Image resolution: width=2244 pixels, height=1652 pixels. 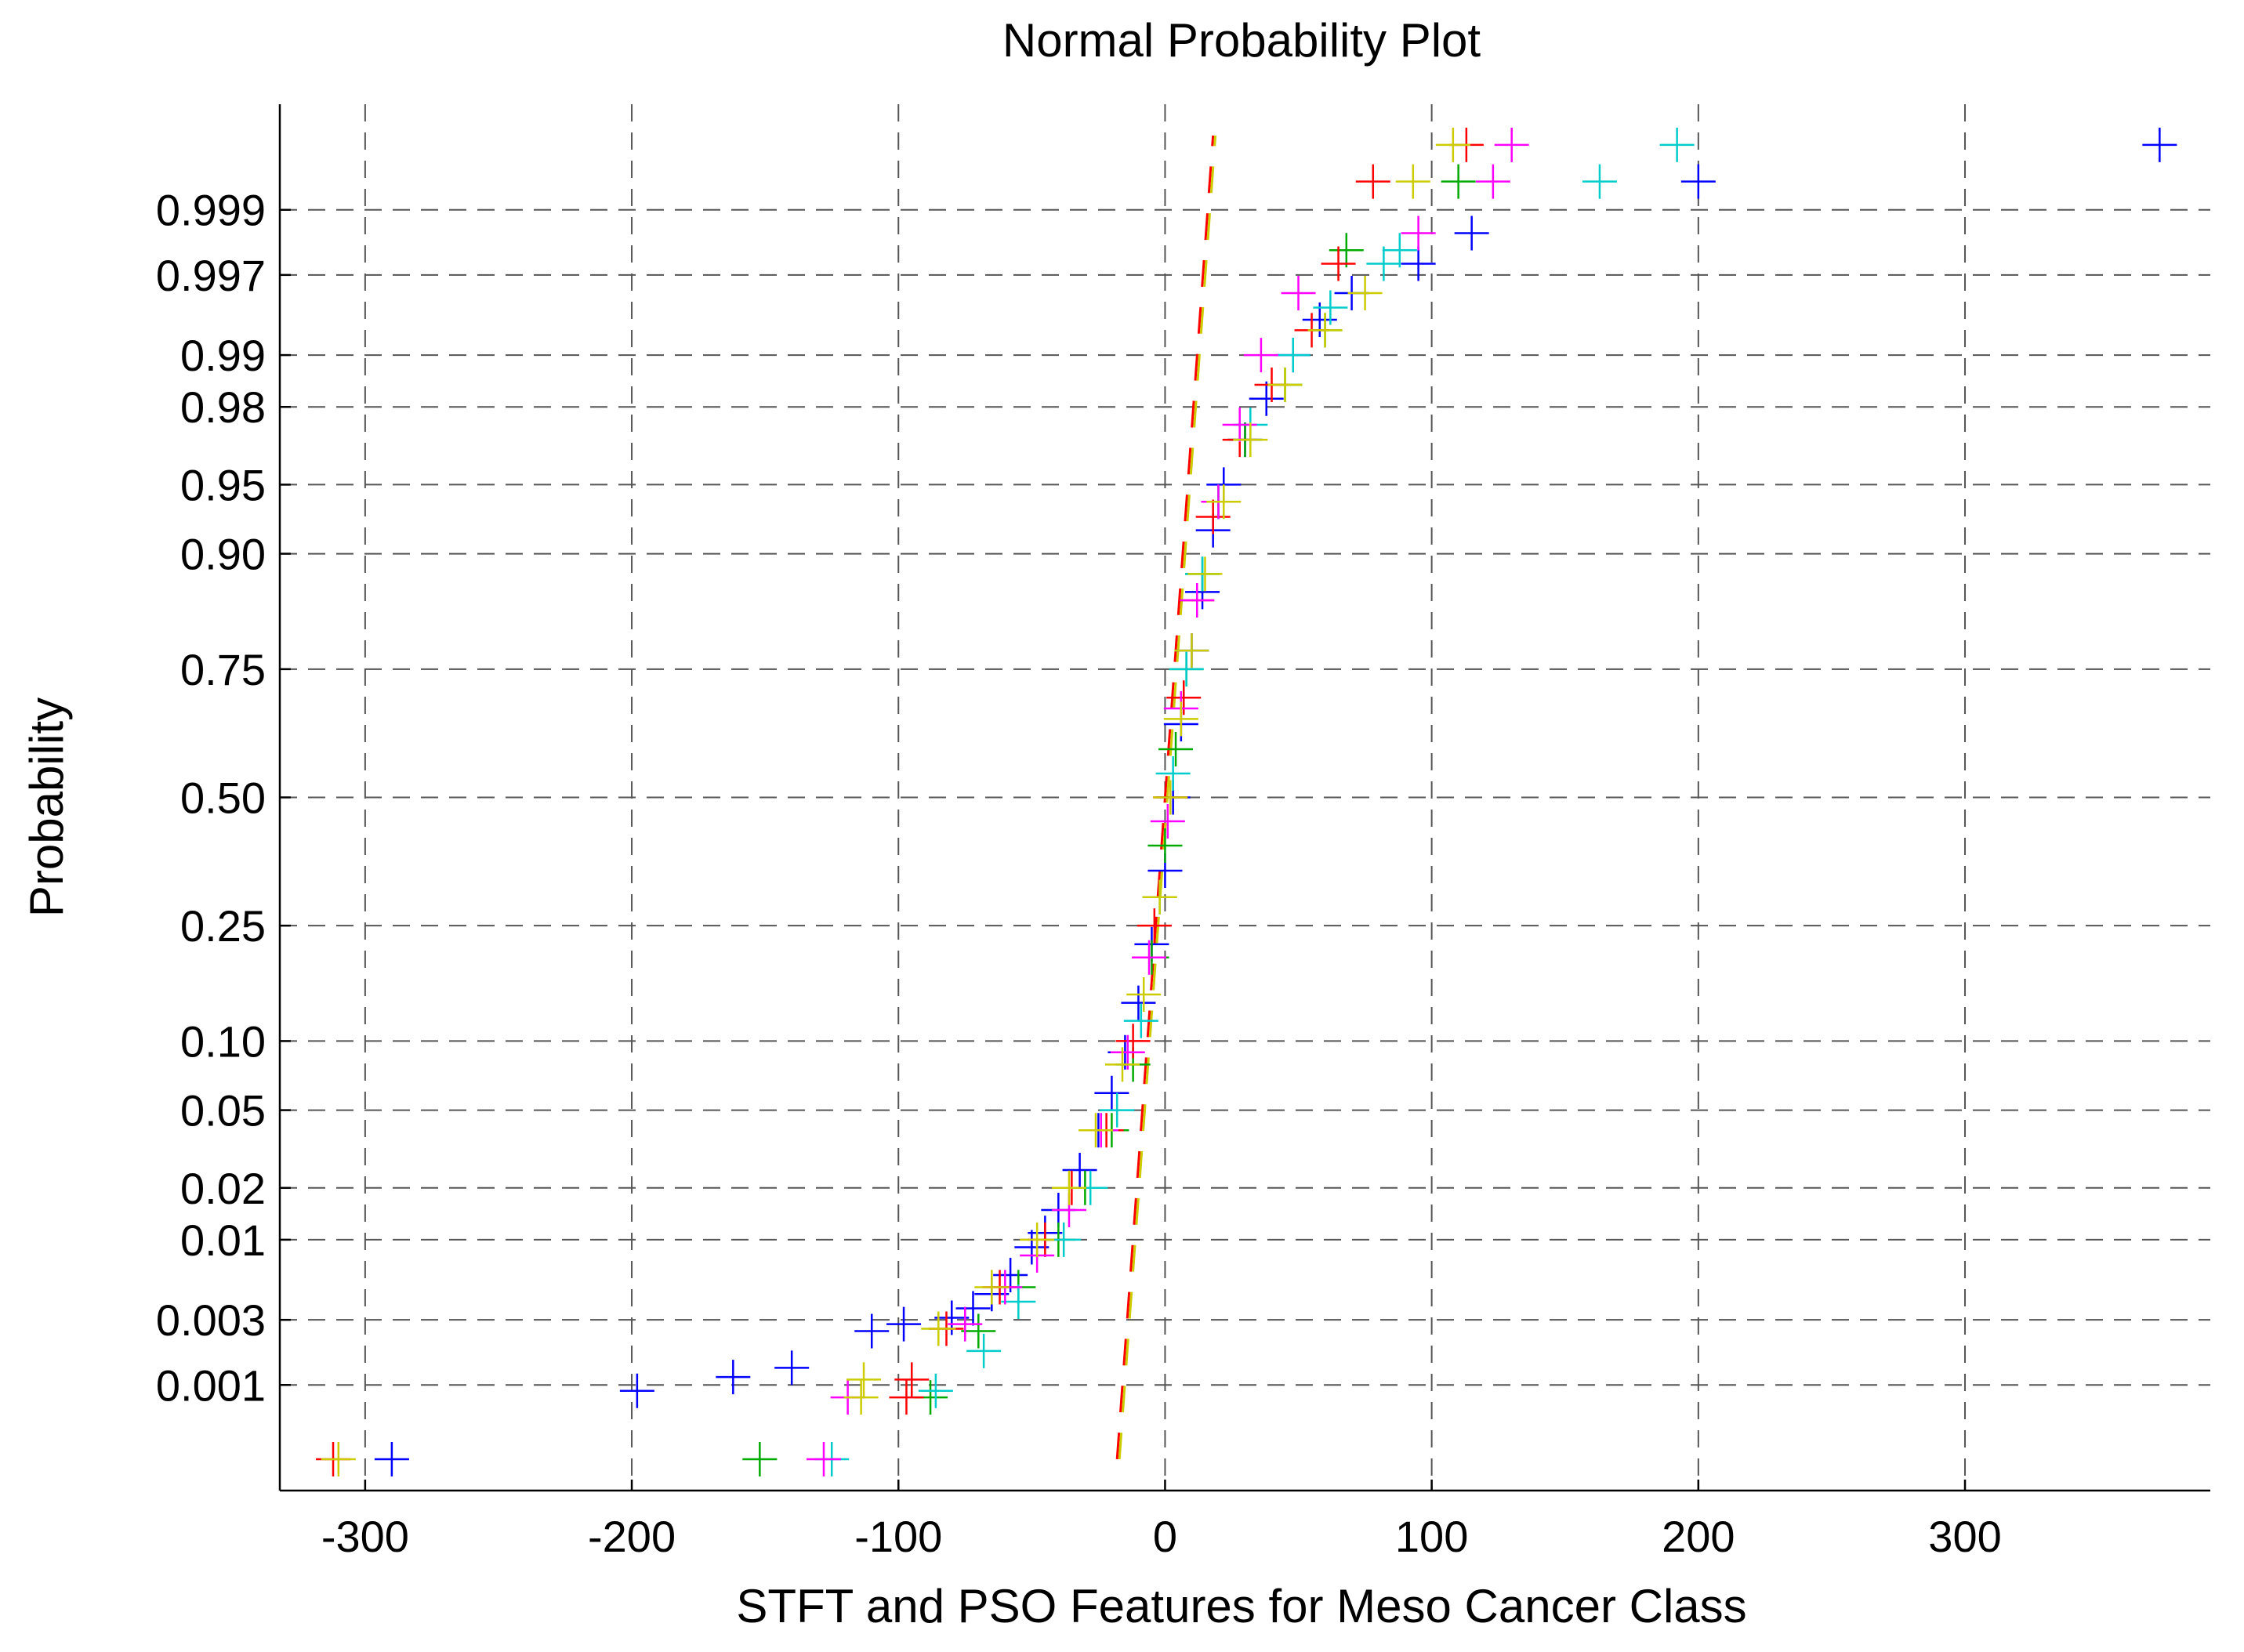 I want to click on y-axis-label: Probability, so click(x=46, y=807).